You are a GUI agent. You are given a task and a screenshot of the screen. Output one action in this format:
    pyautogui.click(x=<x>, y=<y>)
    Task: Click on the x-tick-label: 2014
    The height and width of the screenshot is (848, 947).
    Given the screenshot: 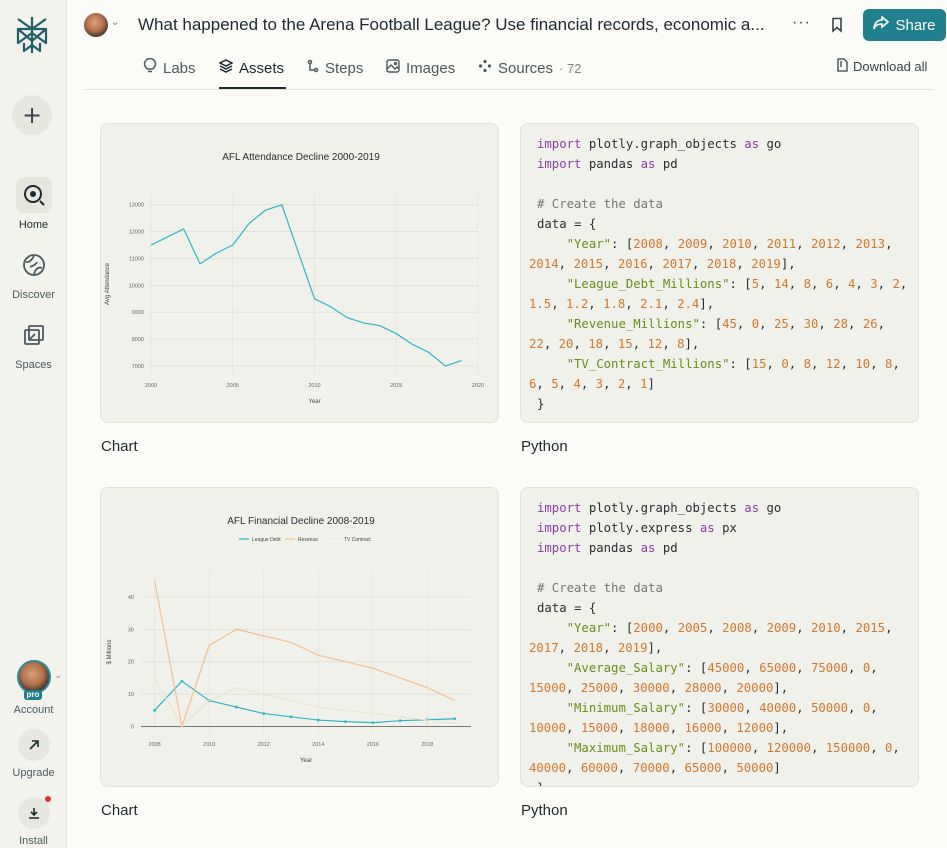 What is the action you would take?
    pyautogui.click(x=318, y=745)
    